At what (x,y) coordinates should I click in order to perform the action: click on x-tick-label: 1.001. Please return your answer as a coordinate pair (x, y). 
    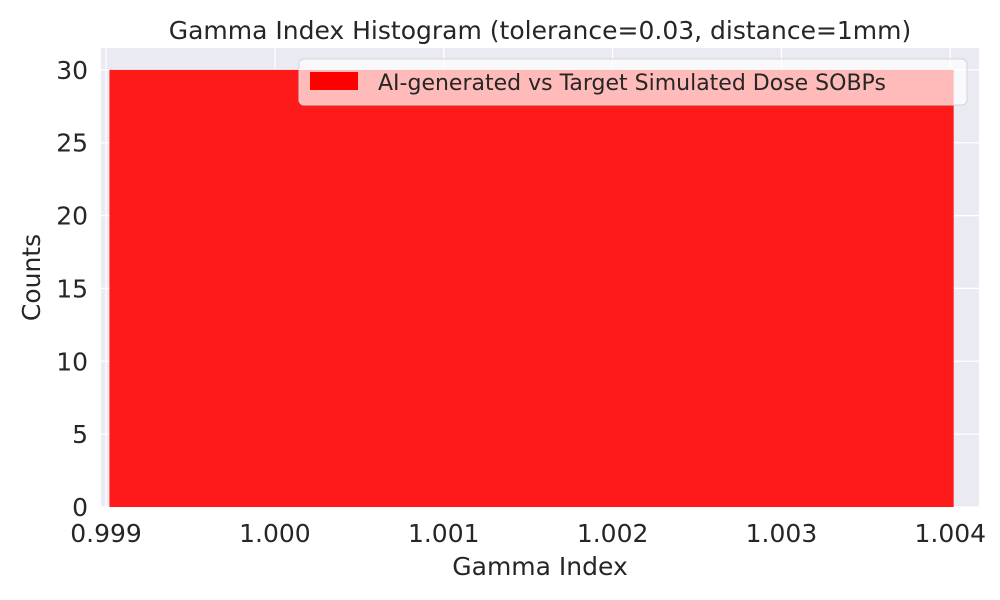
    Looking at the image, I should click on (444, 533).